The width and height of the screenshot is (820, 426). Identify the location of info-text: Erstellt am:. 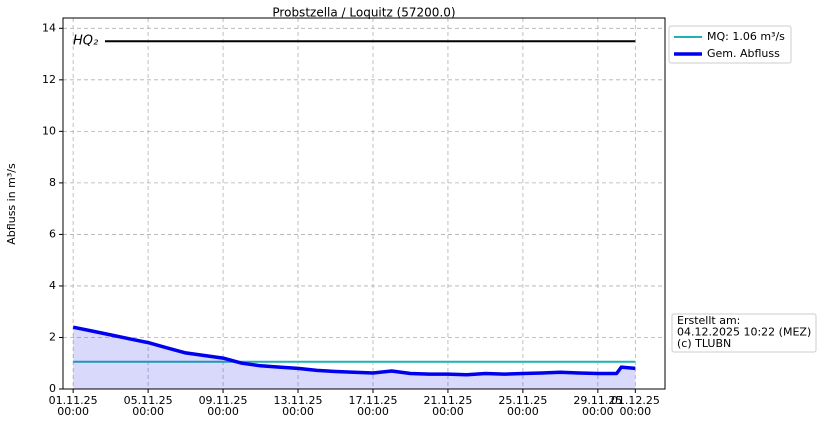
(708, 320).